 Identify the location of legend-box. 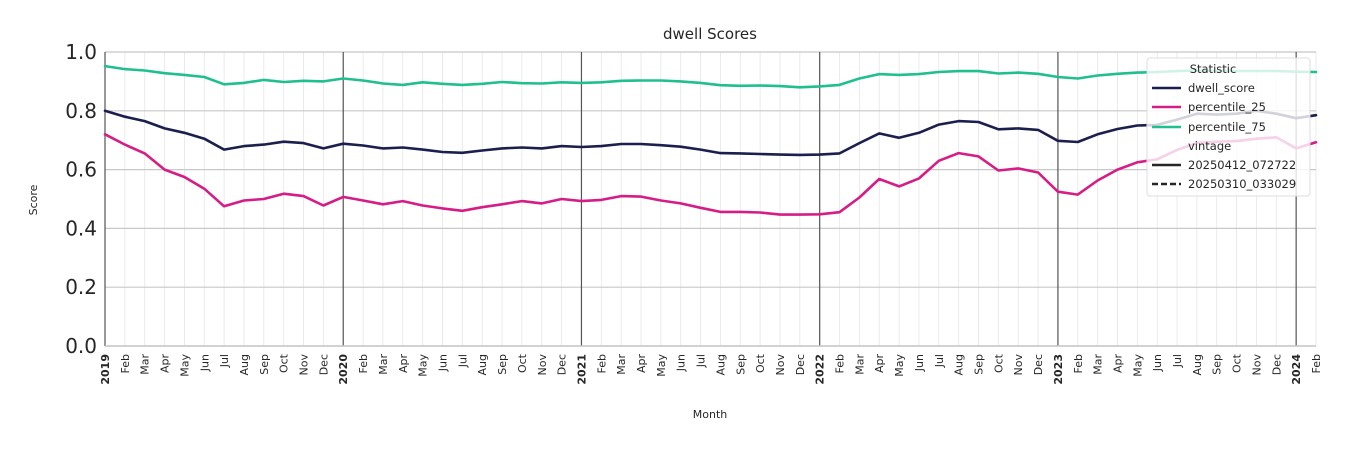
(1228, 127).